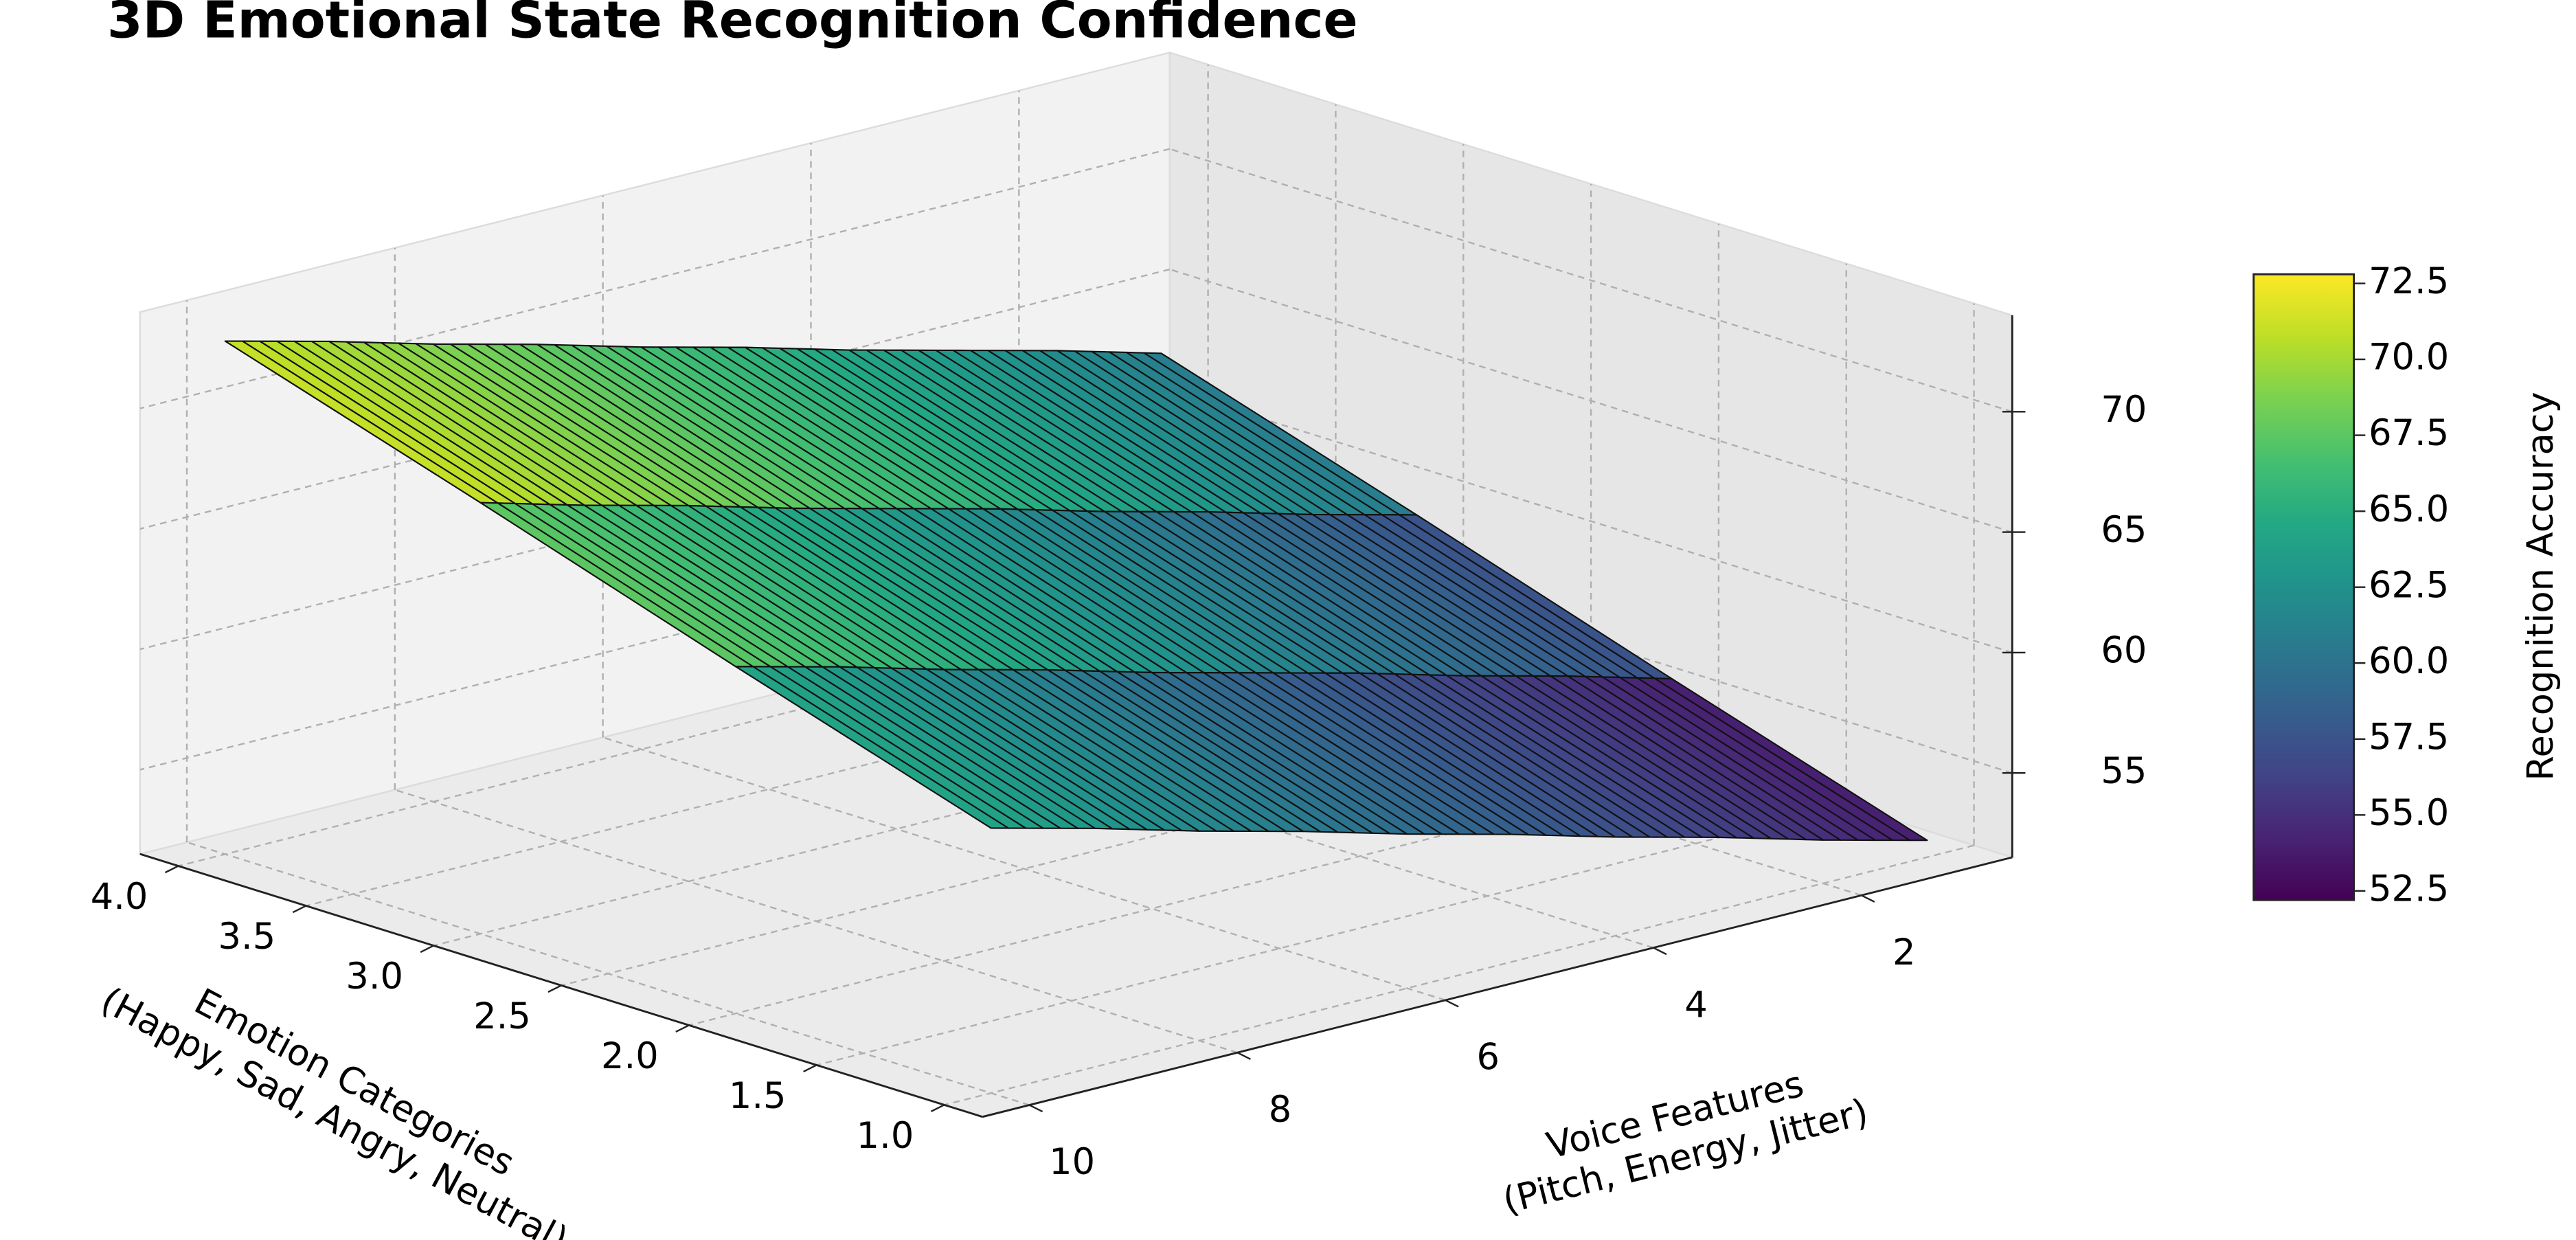 Image resolution: width=2576 pixels, height=1240 pixels. I want to click on z-tick-label: 70, so click(2124, 410).